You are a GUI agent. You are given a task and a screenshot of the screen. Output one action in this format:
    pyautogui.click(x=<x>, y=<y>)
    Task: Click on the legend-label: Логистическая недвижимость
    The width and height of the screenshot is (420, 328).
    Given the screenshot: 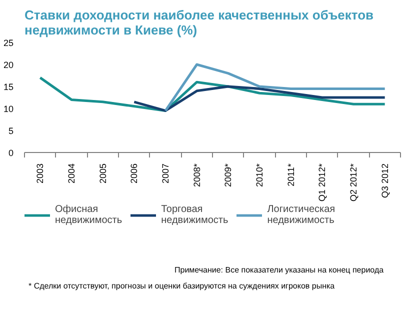 What is the action you would take?
    pyautogui.click(x=301, y=215)
    